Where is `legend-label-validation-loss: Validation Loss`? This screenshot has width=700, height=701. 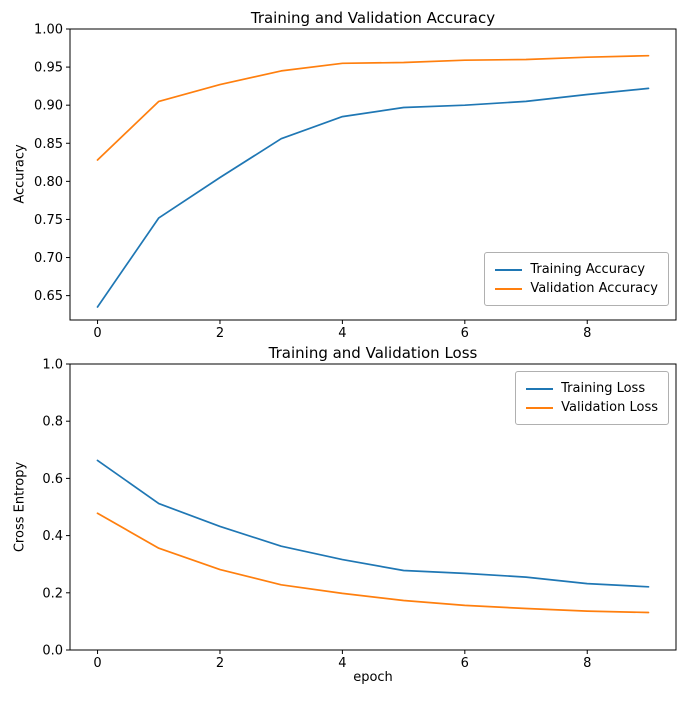 legend-label-validation-loss: Validation Loss is located at coordinates (609, 407).